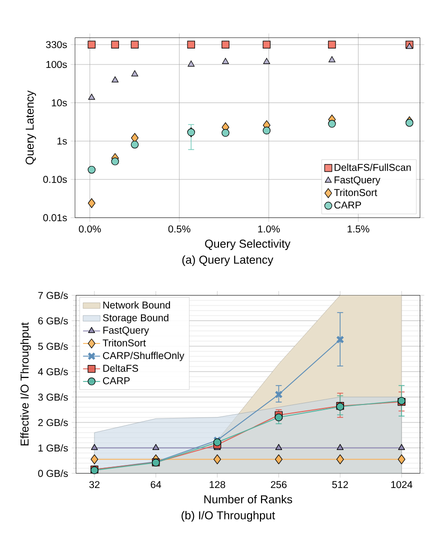 The width and height of the screenshot is (425, 533). What do you see at coordinates (53, 473) in the screenshot?
I see `y-tick-label: 0 GB/s` at bounding box center [53, 473].